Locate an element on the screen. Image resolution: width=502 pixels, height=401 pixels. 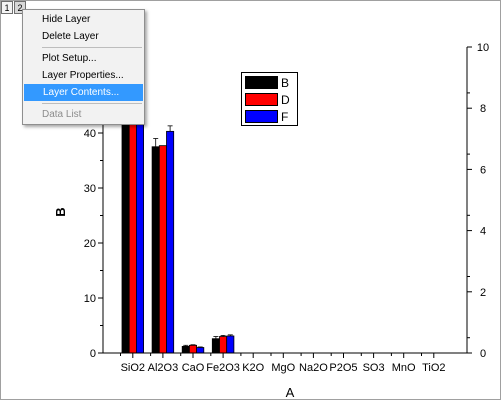
legend-item-b: B is located at coordinates (267, 82).